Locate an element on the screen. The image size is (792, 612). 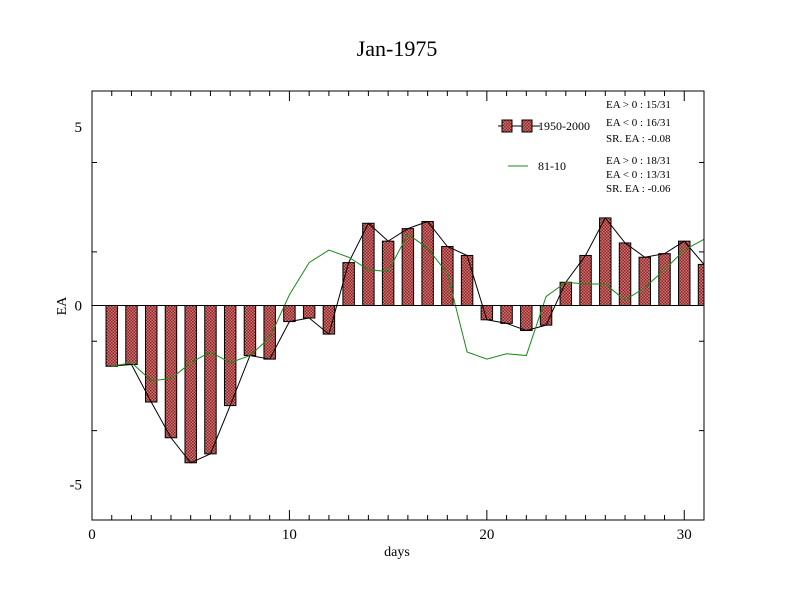
y-axis-label: EA is located at coordinates (62, 306).